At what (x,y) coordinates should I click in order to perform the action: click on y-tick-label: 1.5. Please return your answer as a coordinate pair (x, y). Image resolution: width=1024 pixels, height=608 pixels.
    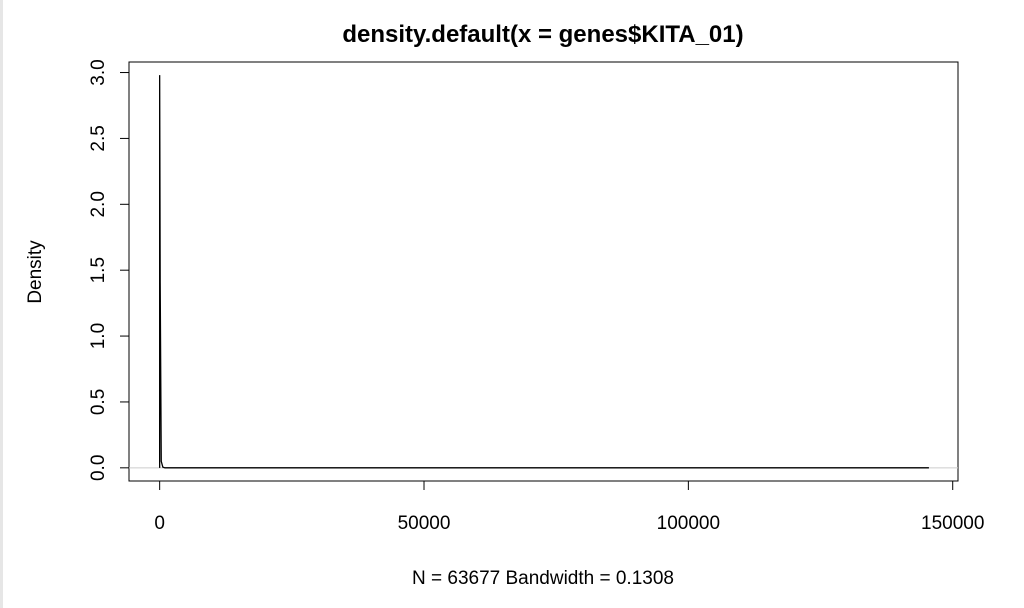
    Looking at the image, I should click on (98, 270).